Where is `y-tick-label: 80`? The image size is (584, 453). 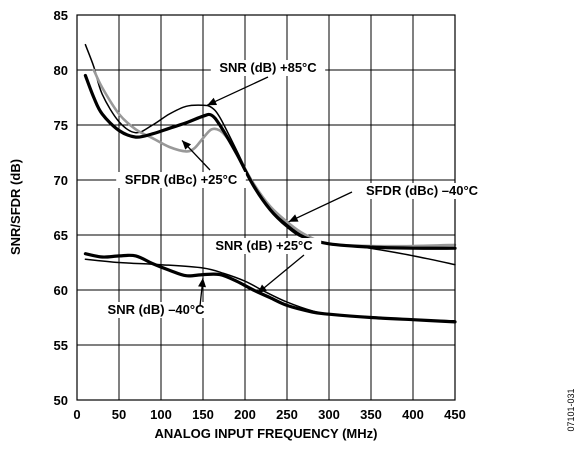
y-tick-label: 80 is located at coordinates (61, 70).